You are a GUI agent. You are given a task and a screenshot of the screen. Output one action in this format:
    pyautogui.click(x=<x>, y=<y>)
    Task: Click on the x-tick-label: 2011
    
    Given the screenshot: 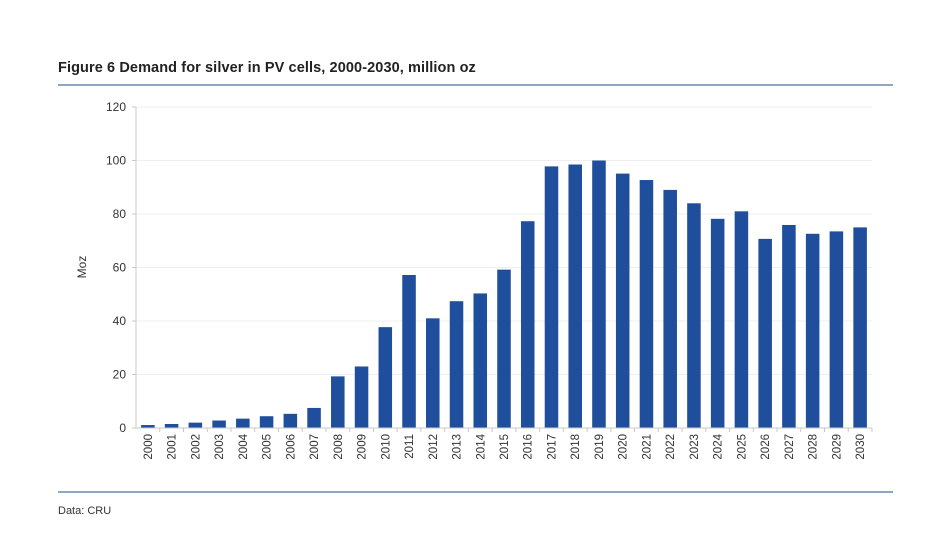 What is the action you would take?
    pyautogui.click(x=410, y=446)
    